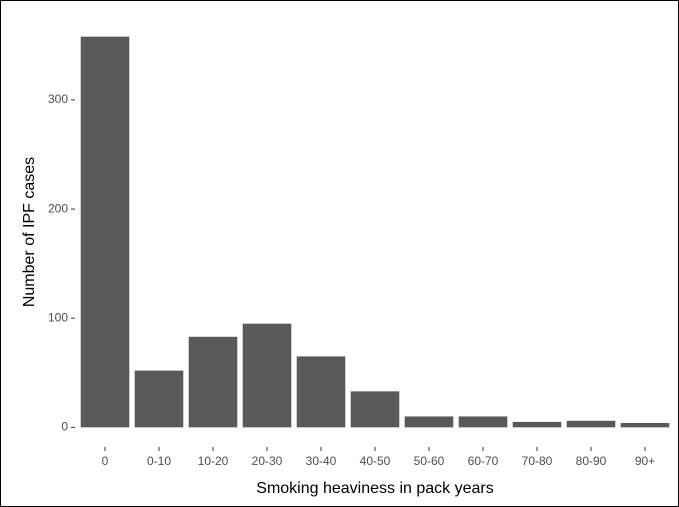 Image resolution: width=679 pixels, height=507 pixels. I want to click on y-tick-label: 200, so click(58, 208).